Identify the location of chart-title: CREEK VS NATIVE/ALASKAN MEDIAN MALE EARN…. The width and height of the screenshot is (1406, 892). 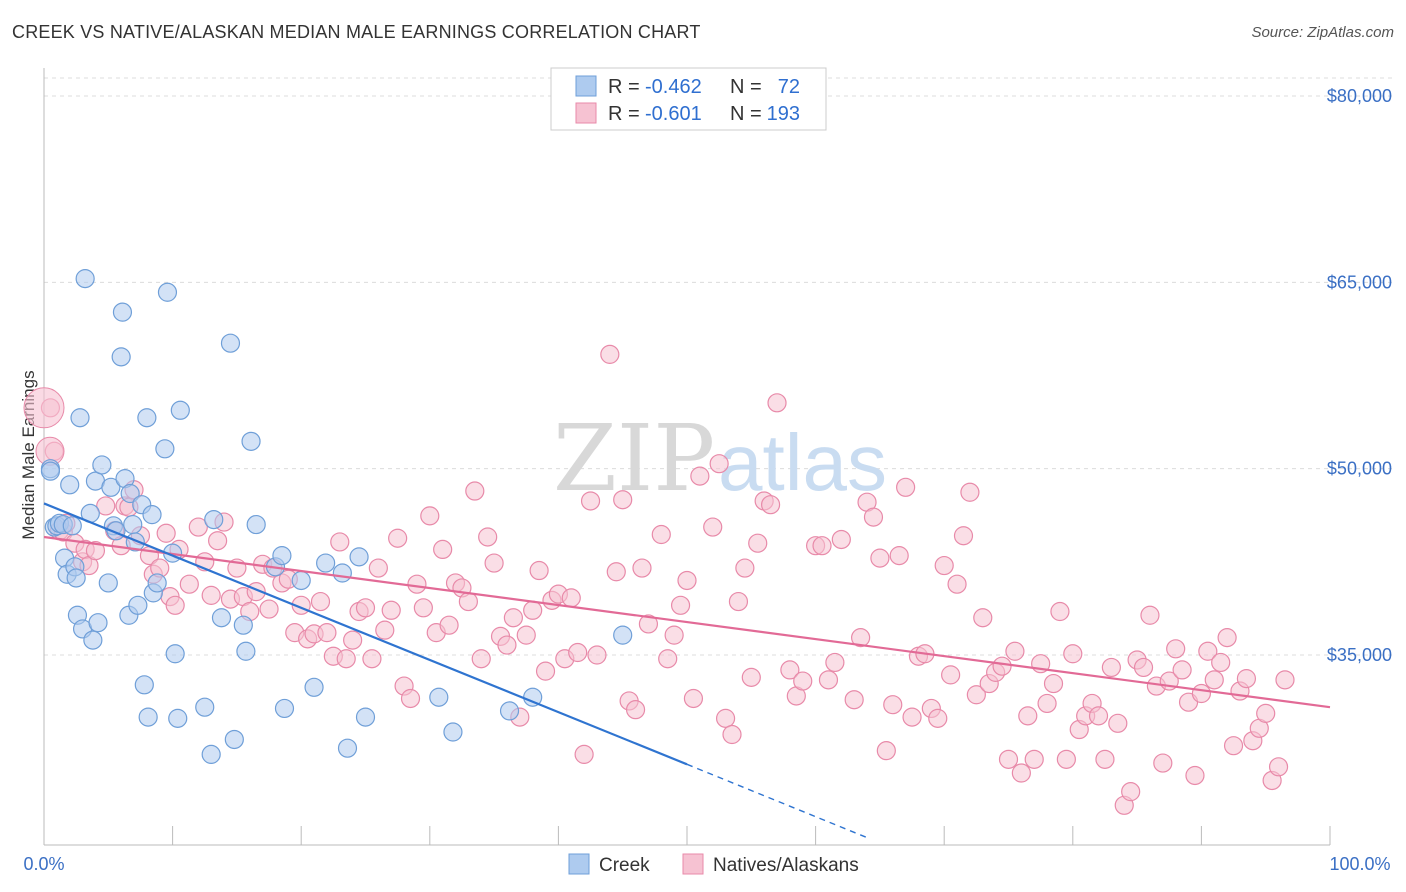
(356, 32).